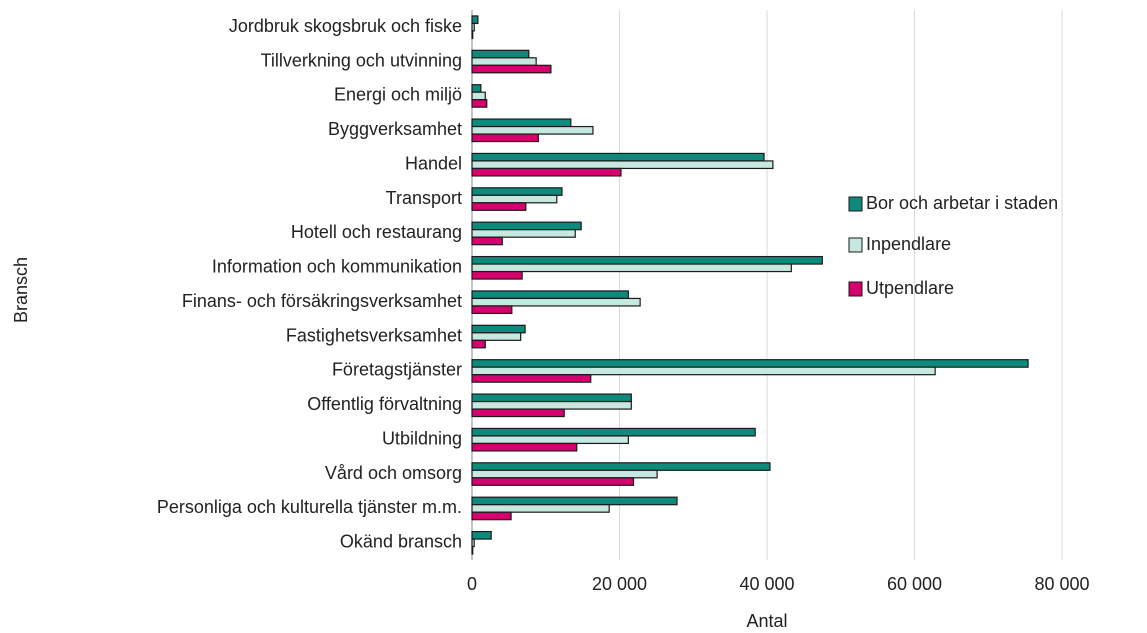 The image size is (1147, 633). Describe the element at coordinates (376, 232) in the screenshot. I see `y-tick-label: Hotell och restaurang` at that location.